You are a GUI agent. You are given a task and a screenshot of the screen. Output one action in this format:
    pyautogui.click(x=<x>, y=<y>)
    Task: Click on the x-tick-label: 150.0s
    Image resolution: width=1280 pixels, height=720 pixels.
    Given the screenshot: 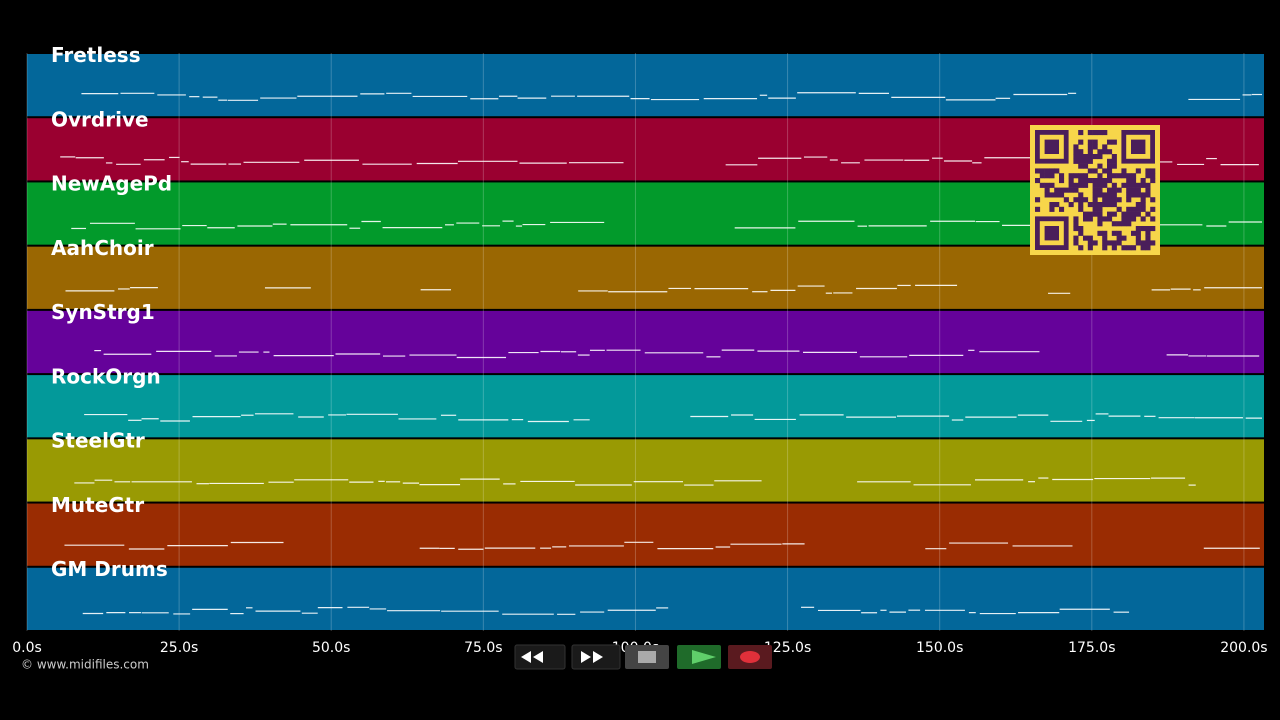 What is the action you would take?
    pyautogui.click(x=939, y=648)
    